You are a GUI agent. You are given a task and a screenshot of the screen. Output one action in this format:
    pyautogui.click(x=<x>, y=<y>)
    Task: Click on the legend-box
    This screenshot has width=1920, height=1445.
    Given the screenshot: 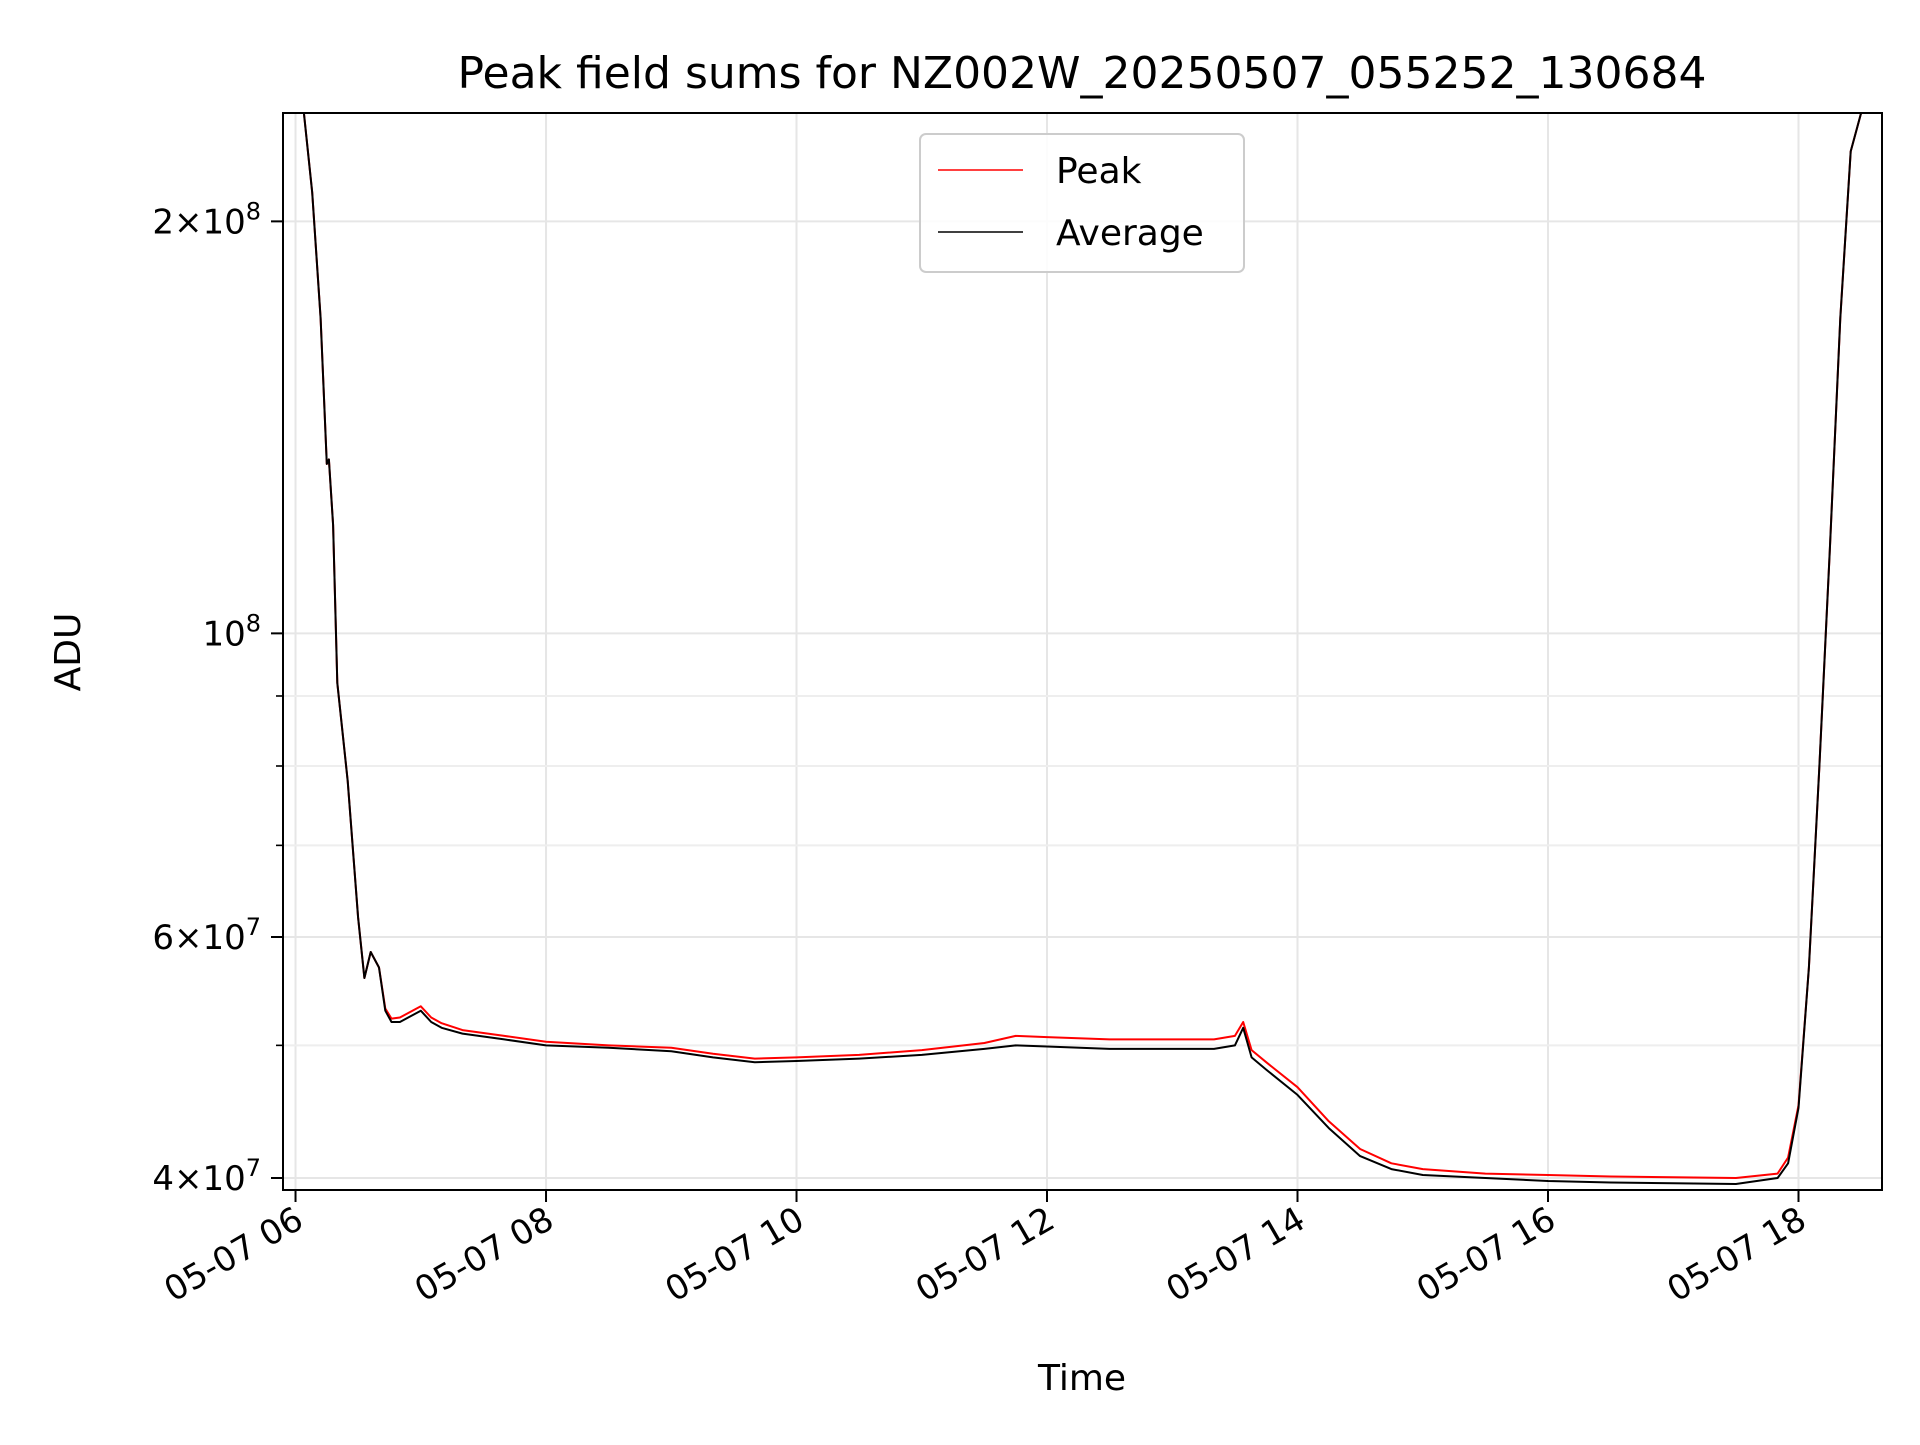 What is the action you would take?
    pyautogui.click(x=1082, y=203)
    